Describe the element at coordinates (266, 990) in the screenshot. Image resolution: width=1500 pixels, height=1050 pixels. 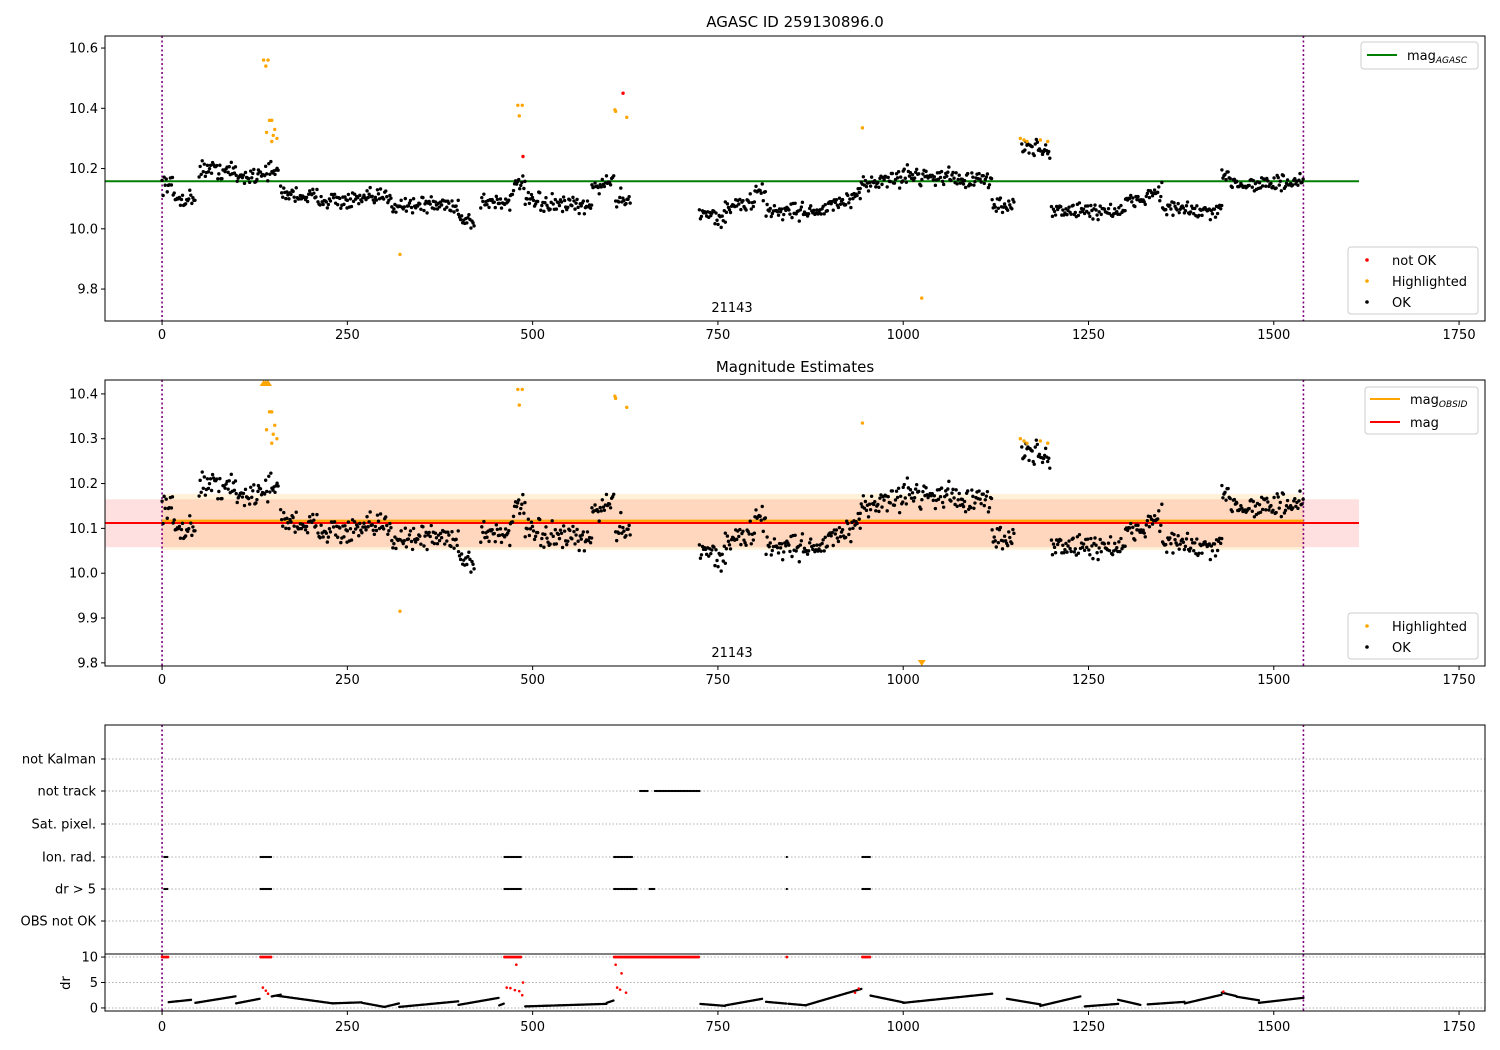
I see `dr-flagged-point` at that location.